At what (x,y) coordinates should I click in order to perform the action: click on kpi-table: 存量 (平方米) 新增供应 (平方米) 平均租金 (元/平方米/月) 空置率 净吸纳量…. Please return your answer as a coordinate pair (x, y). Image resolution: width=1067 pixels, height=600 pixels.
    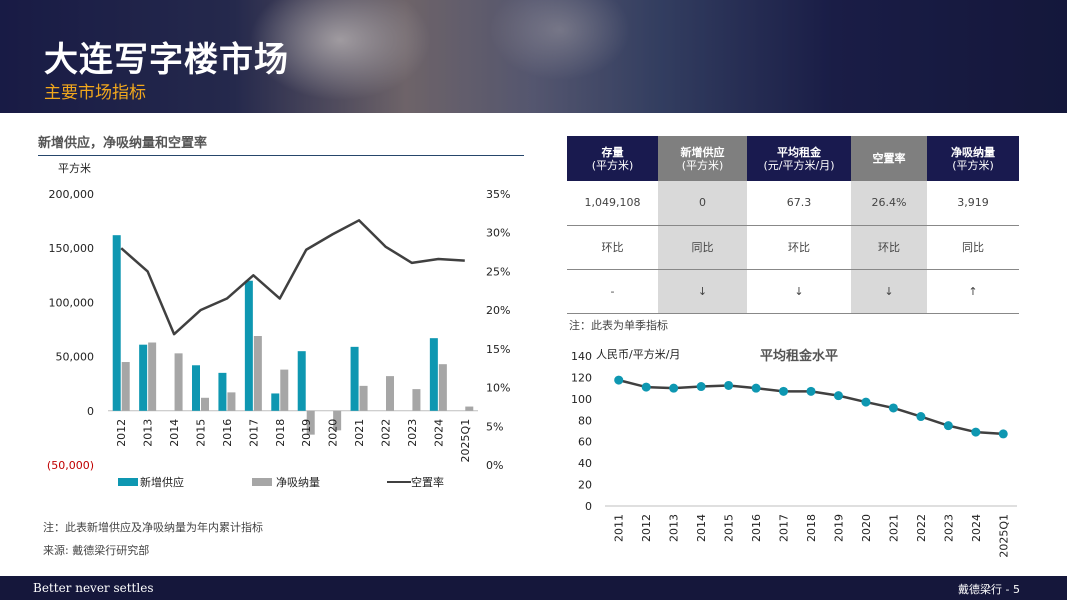
    Looking at the image, I should click on (793, 225).